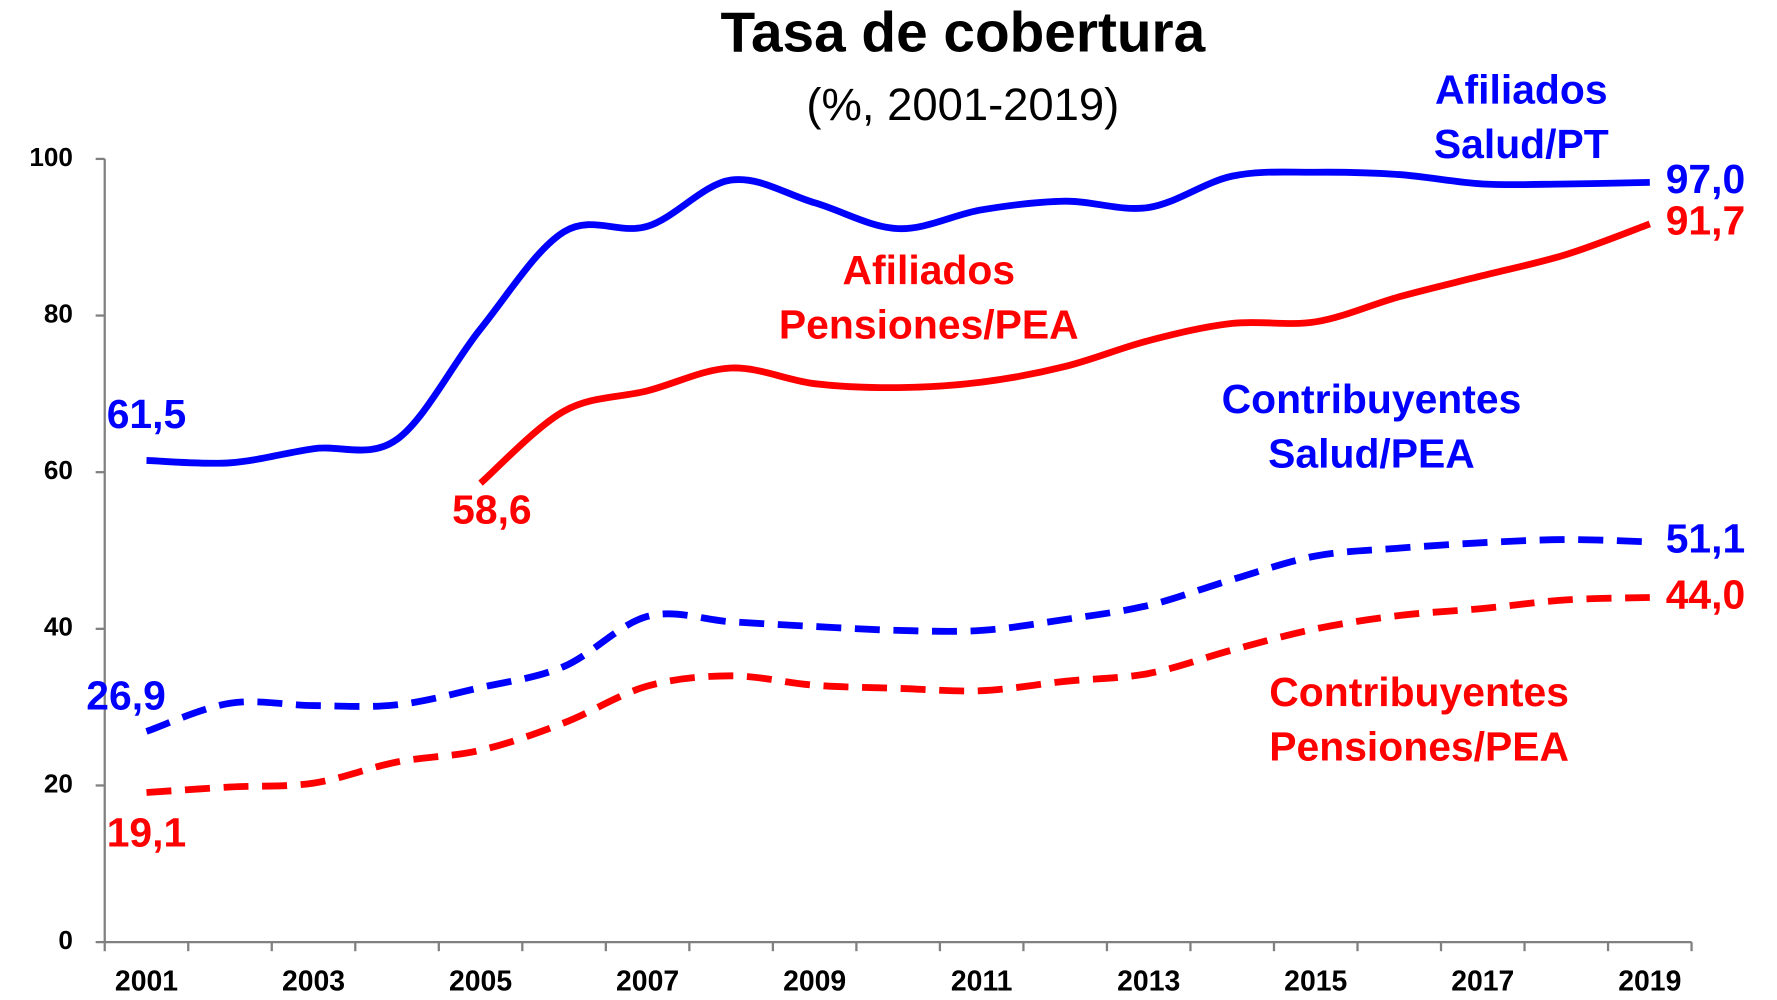 Image resolution: width=1777 pixels, height=1000 pixels. I want to click on y-tick-label: 80, so click(58, 313).